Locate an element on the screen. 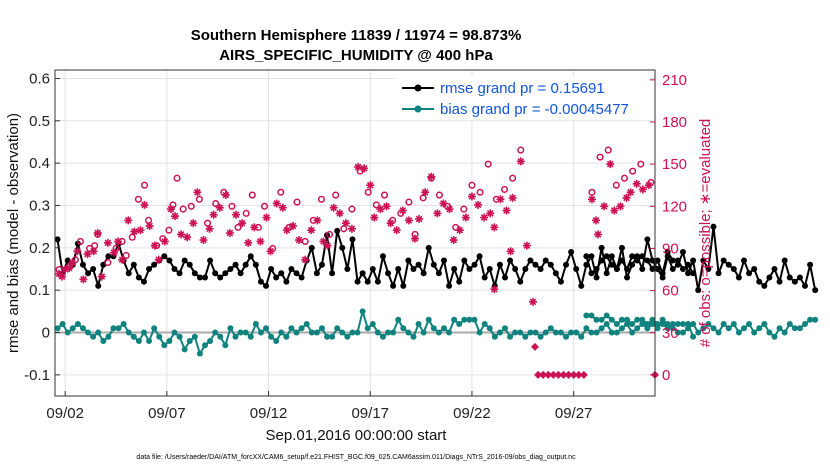  y-tick-label: -0.1 is located at coordinates (37, 375).